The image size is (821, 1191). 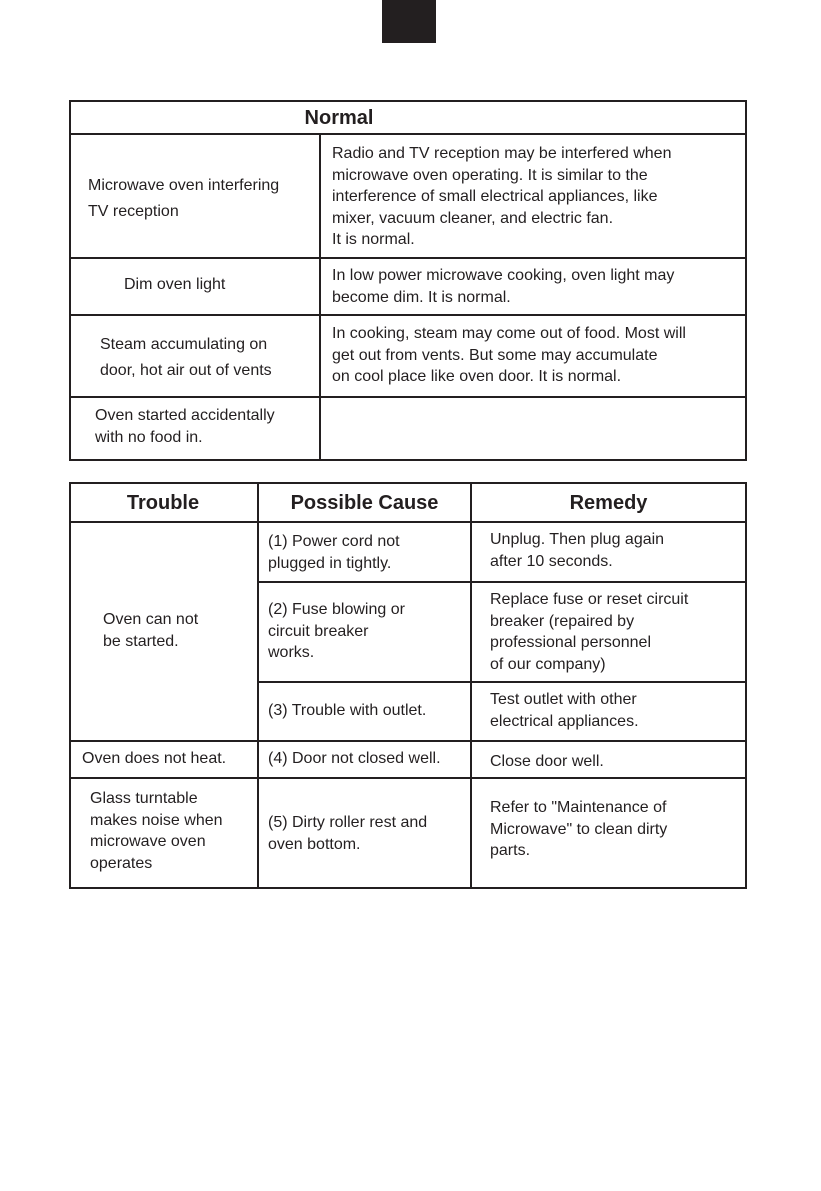 What do you see at coordinates (547, 761) in the screenshot?
I see `remedy-cell: Close door well.` at bounding box center [547, 761].